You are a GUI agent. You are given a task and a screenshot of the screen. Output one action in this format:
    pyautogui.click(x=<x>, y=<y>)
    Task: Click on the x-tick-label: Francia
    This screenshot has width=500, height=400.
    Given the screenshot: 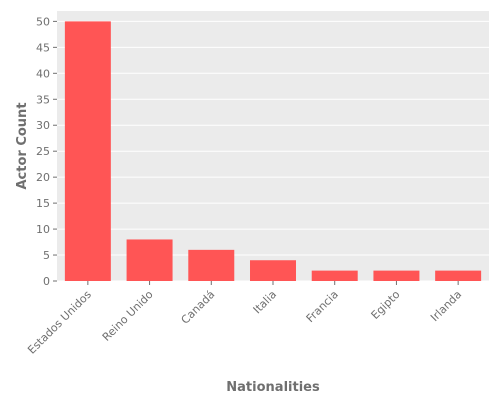 What is the action you would take?
    pyautogui.click(x=322, y=306)
    